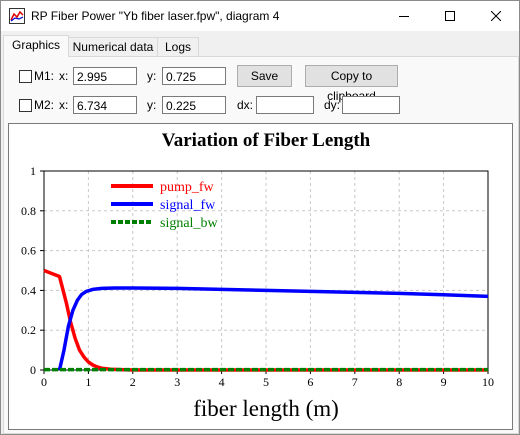 The width and height of the screenshot is (520, 435). Describe the element at coordinates (28, 290) in the screenshot. I see `y-tick-label: 0.4` at that location.